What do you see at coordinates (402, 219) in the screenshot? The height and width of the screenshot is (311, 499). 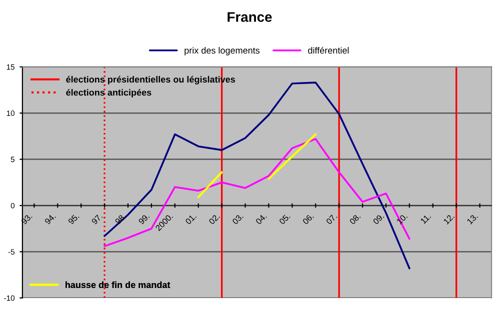 I see `x-tick-label: 10.` at bounding box center [402, 219].